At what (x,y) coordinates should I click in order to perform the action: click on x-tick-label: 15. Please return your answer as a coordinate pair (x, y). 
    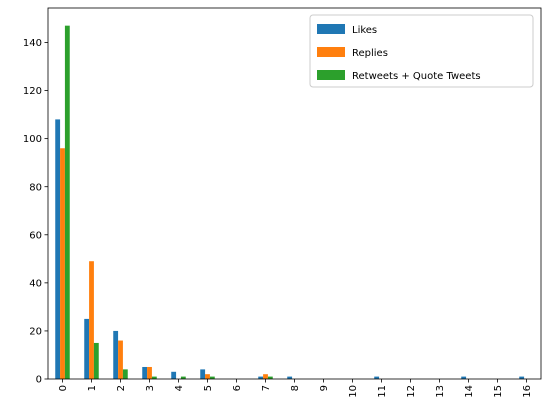
    Looking at the image, I should click on (498, 391).